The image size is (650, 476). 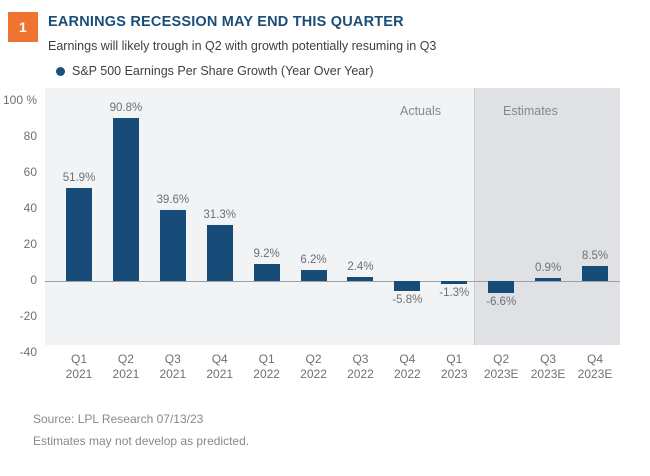 What do you see at coordinates (118, 419) in the screenshot?
I see `source-note: Source: LPL Research 07/13/23` at bounding box center [118, 419].